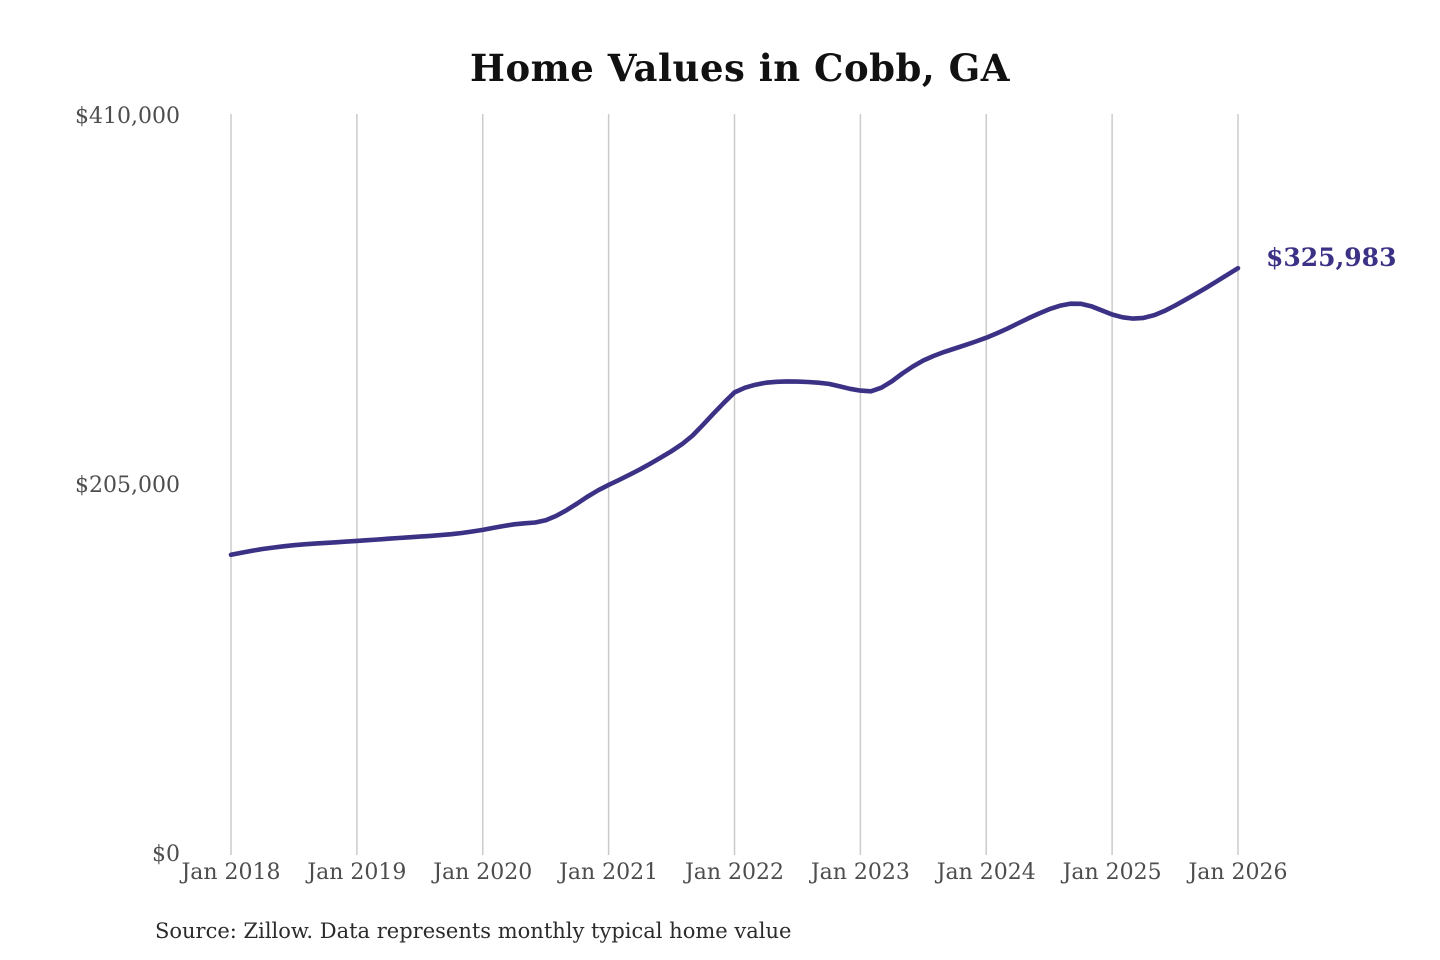  Describe the element at coordinates (1238, 872) in the screenshot. I see `x-tick-label: Jan 2026` at that location.